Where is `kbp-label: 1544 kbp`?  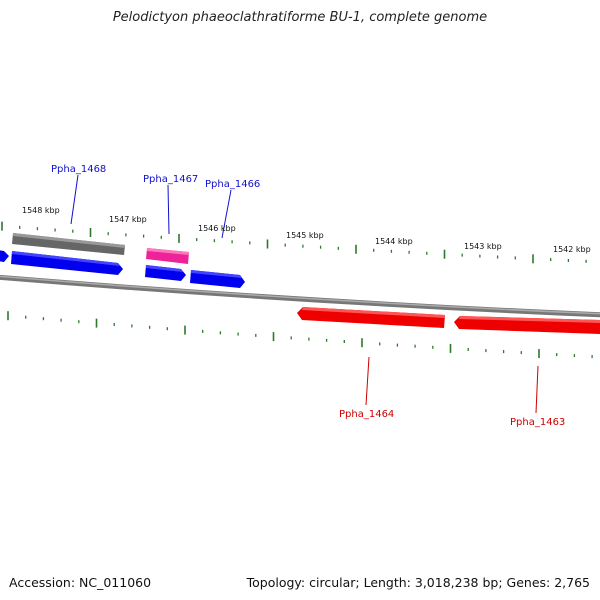
kbp-label: 1544 kbp is located at coordinates (394, 241).